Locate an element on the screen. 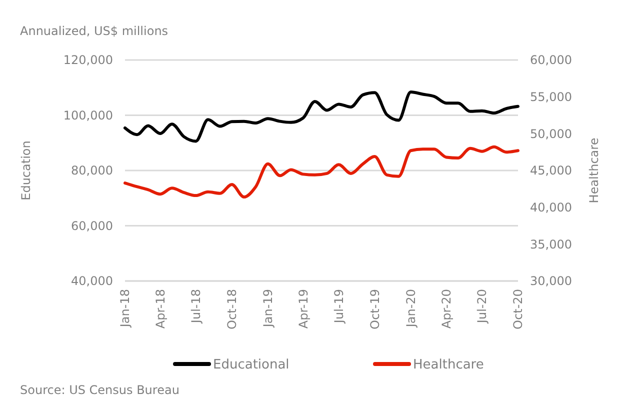 This screenshot has height=402, width=617. x-tick-label: Jul-20 is located at coordinates (482, 306).